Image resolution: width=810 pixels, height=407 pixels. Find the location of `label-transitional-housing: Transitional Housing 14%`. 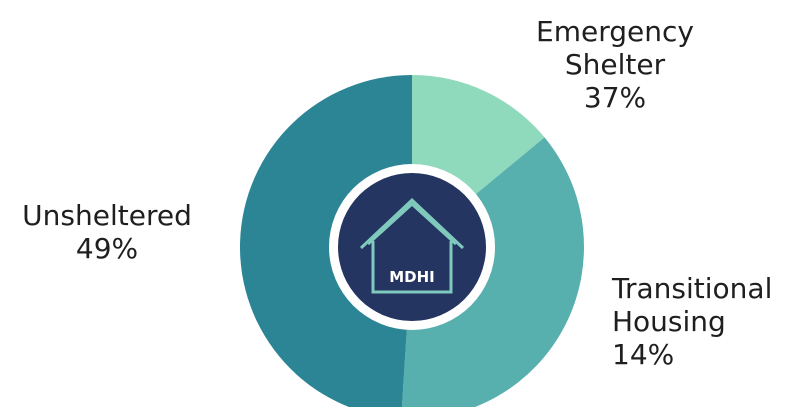

label-transitional-housing: Transitional Housing 14% is located at coordinates (711, 321).